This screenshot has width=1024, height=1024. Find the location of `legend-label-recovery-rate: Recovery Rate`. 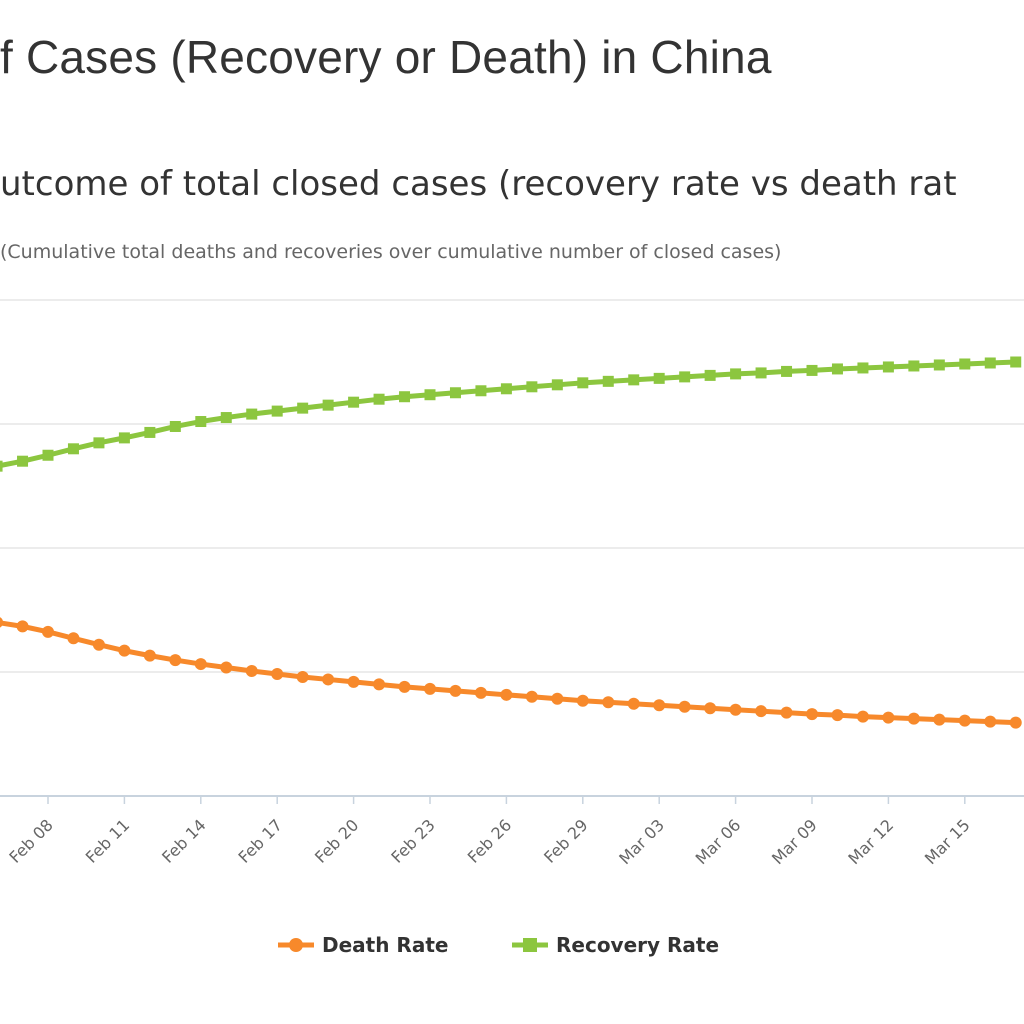

legend-label-recovery-rate: Recovery Rate is located at coordinates (637, 945).